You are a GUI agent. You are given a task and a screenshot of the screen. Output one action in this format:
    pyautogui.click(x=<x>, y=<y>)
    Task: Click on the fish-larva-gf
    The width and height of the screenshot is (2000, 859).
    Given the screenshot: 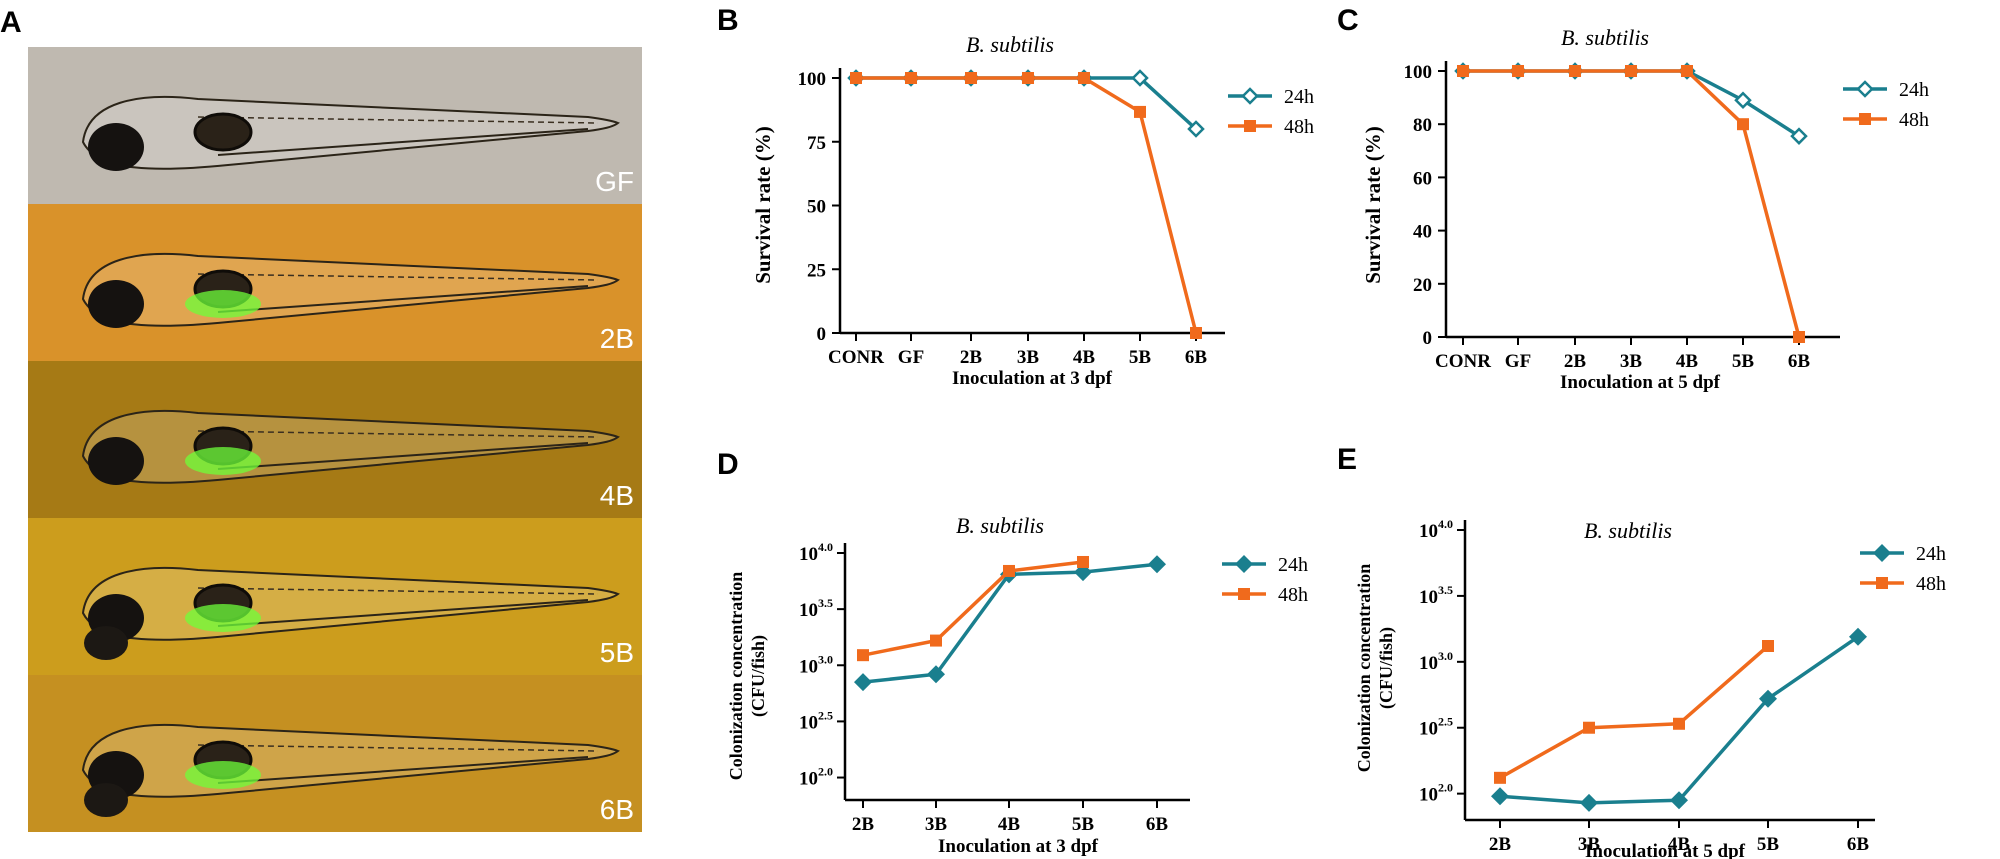 What is the action you would take?
    pyautogui.click(x=335, y=125)
    